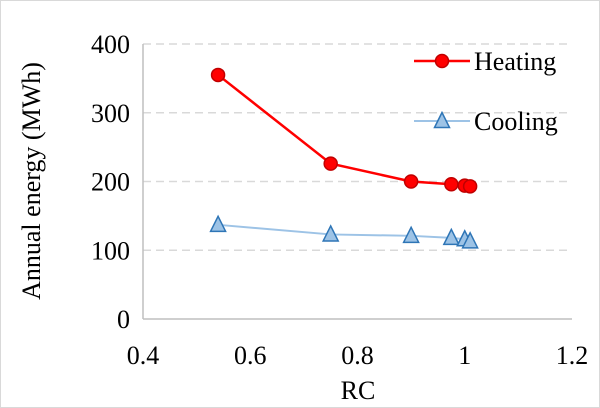 The image size is (600, 408). Describe the element at coordinates (250, 355) in the screenshot. I see `x-tick-label: 0.6` at that location.